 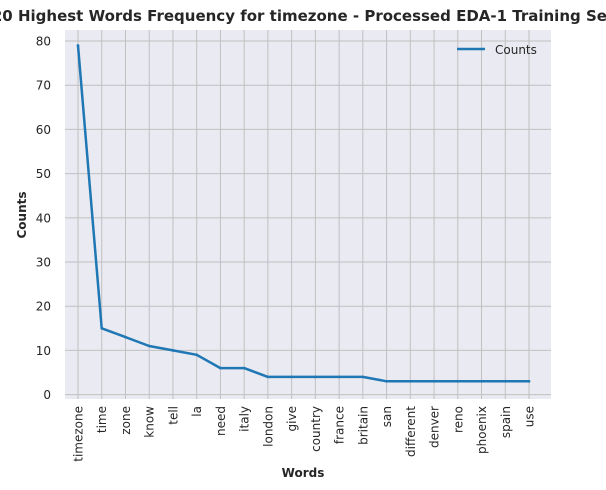 What do you see at coordinates (22, 214) in the screenshot?
I see `y-axis-label: Counts` at bounding box center [22, 214].